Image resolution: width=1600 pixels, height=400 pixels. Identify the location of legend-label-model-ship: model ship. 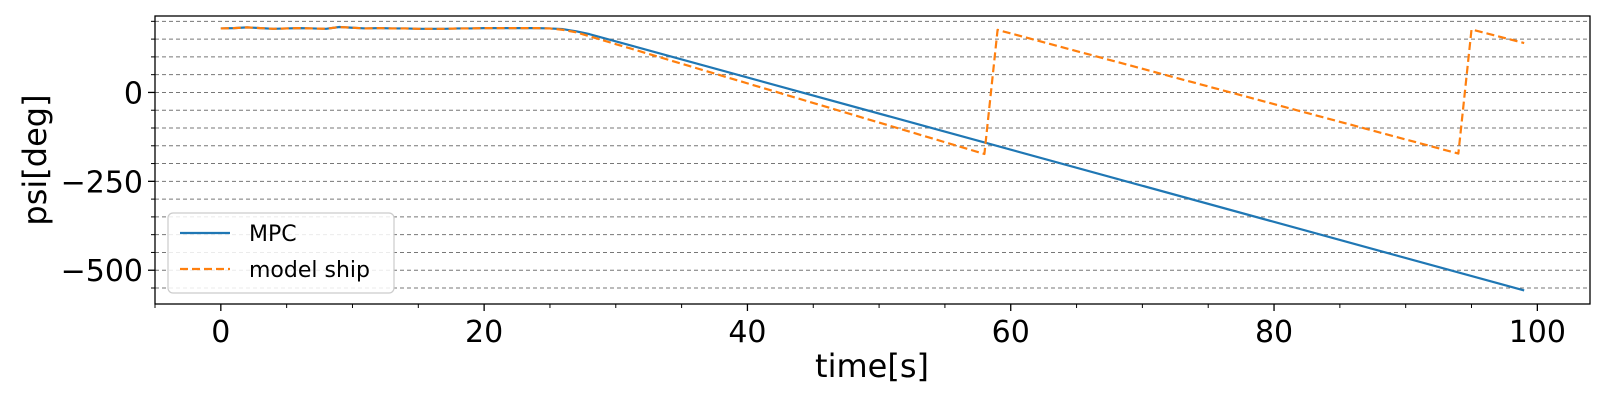
(309, 270).